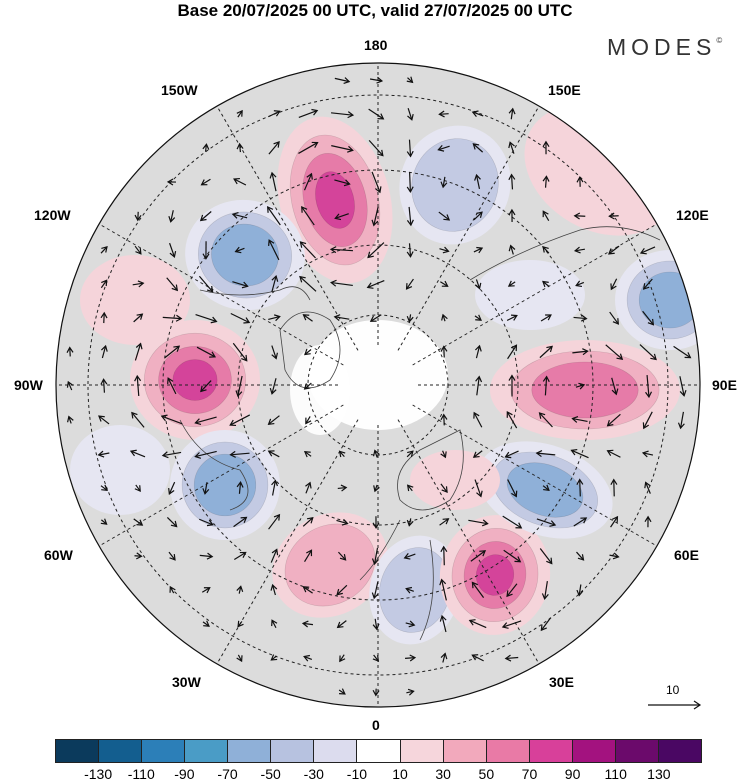 This screenshot has height=783, width=750. What do you see at coordinates (217, 292) in the screenshot?
I see `meridian-line` at bounding box center [217, 292].